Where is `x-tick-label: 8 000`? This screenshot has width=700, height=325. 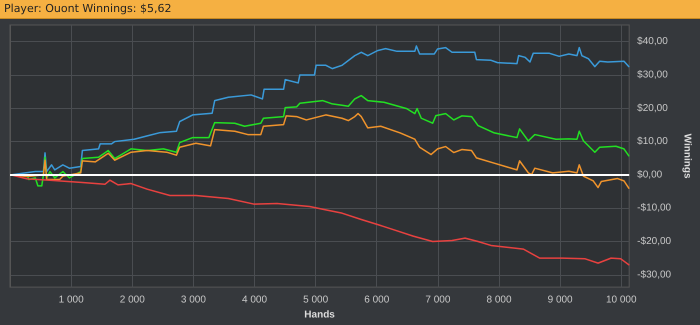 x-tick-label: 8 000 is located at coordinates (499, 300).